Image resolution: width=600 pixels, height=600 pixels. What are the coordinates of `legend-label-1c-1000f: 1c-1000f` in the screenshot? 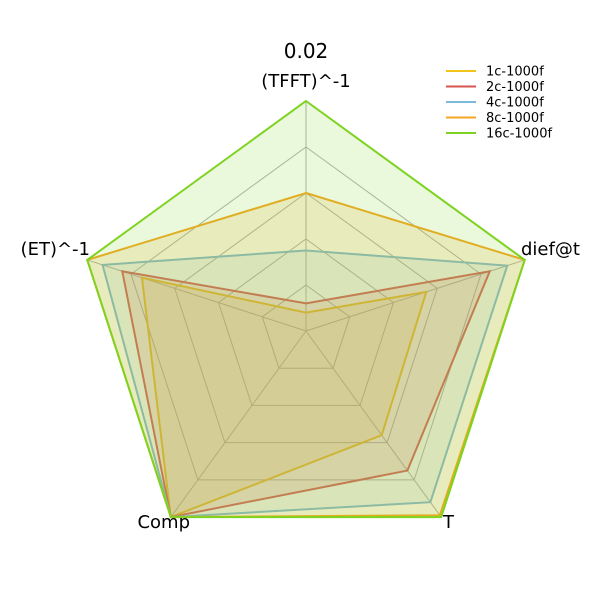 It's located at (515, 72).